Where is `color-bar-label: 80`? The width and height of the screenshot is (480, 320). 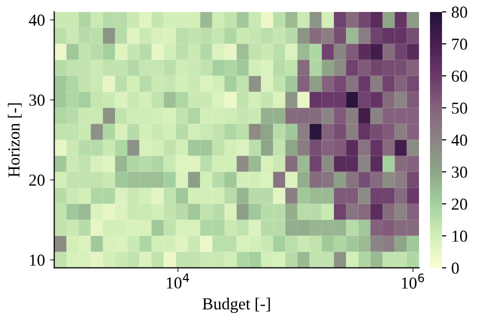 color-bar-label: 80 is located at coordinates (460, 12).